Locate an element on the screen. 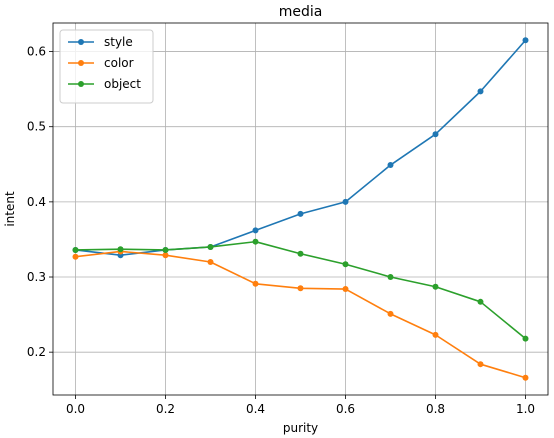 This screenshot has width=554, height=438. x-tick-label: 1.0 is located at coordinates (525, 409).